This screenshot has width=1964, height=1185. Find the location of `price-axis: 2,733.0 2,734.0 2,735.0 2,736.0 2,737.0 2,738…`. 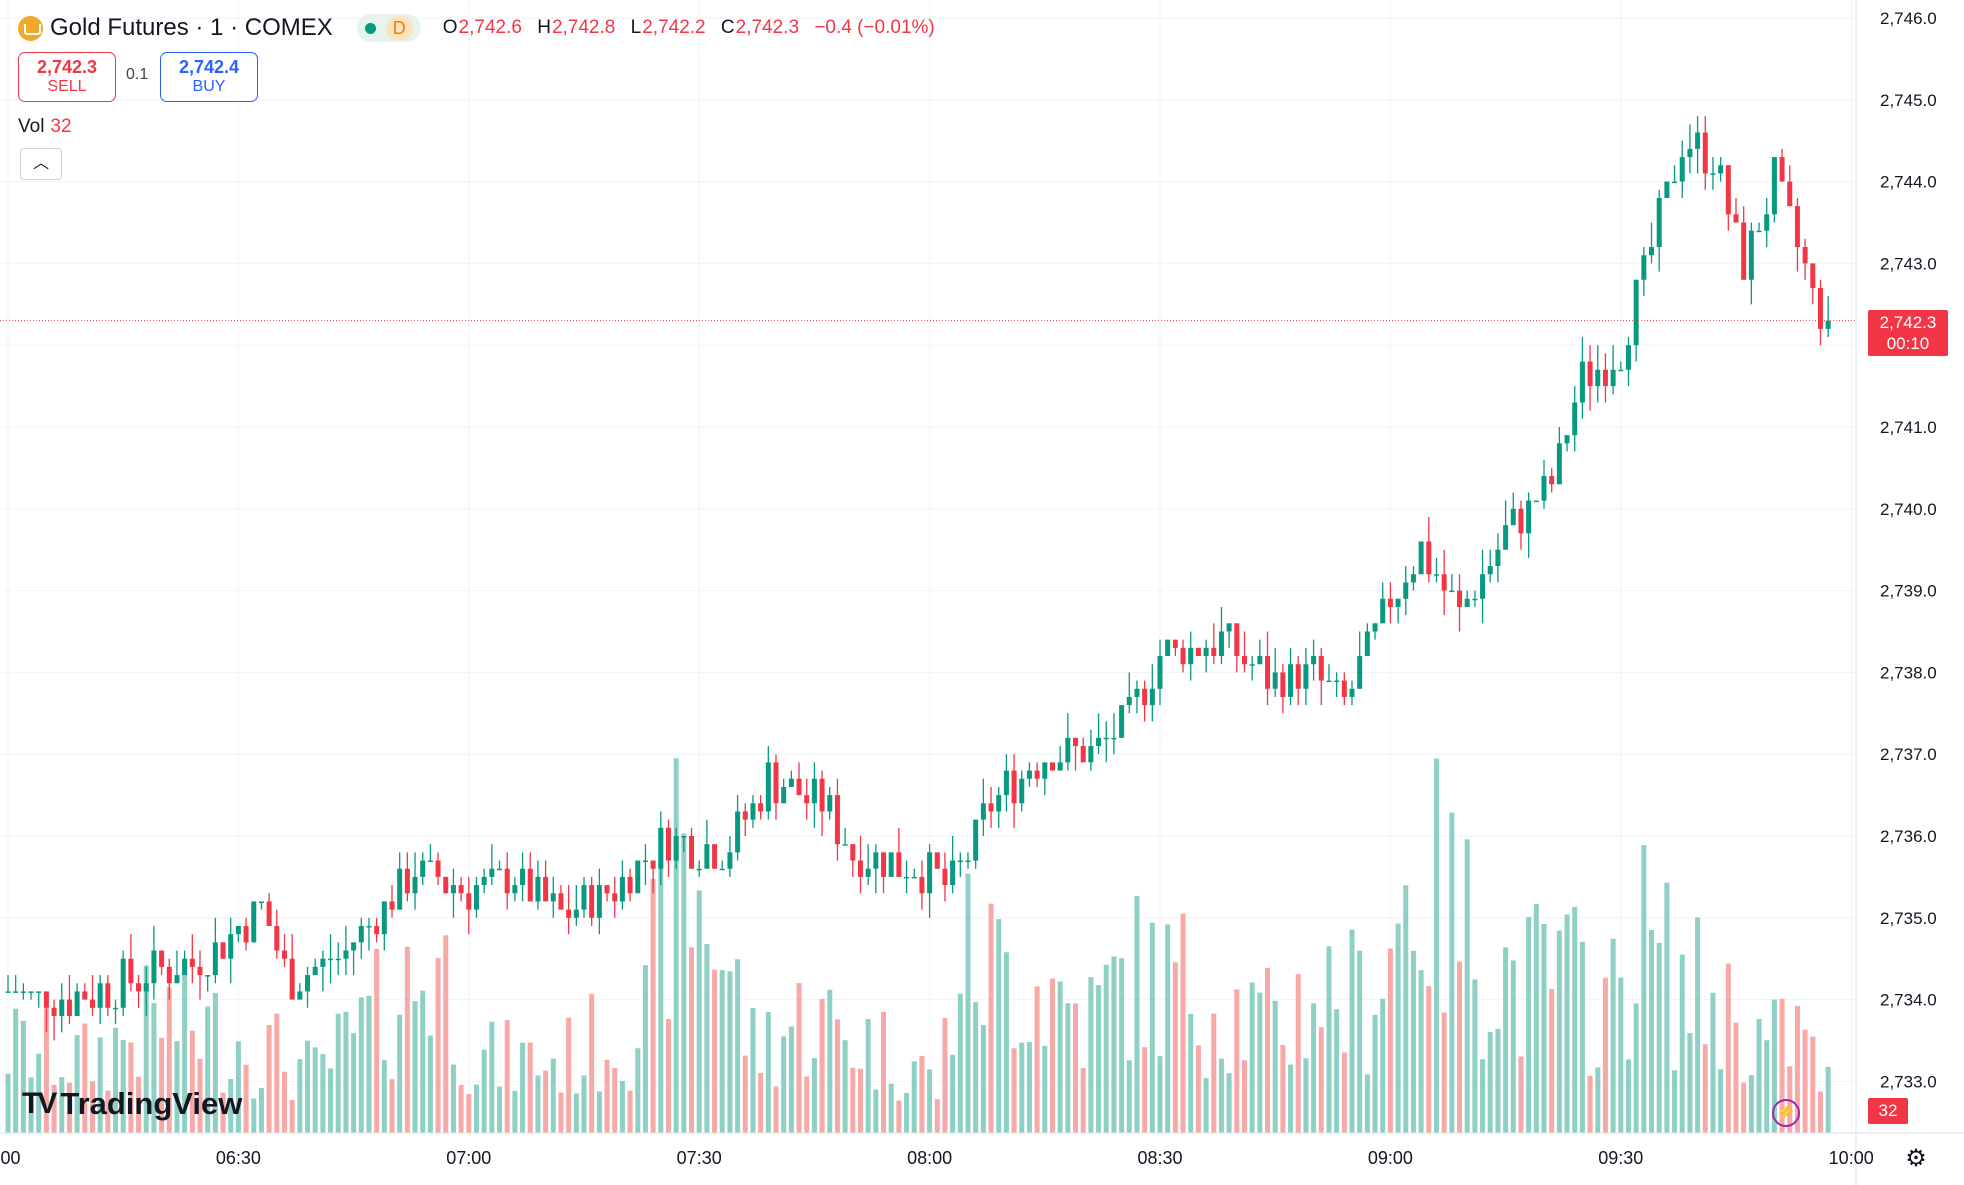

price-axis: 2,733.0 2,734.0 2,735.0 2,736.0 2,737.0 2,738… is located at coordinates (1896, 592).